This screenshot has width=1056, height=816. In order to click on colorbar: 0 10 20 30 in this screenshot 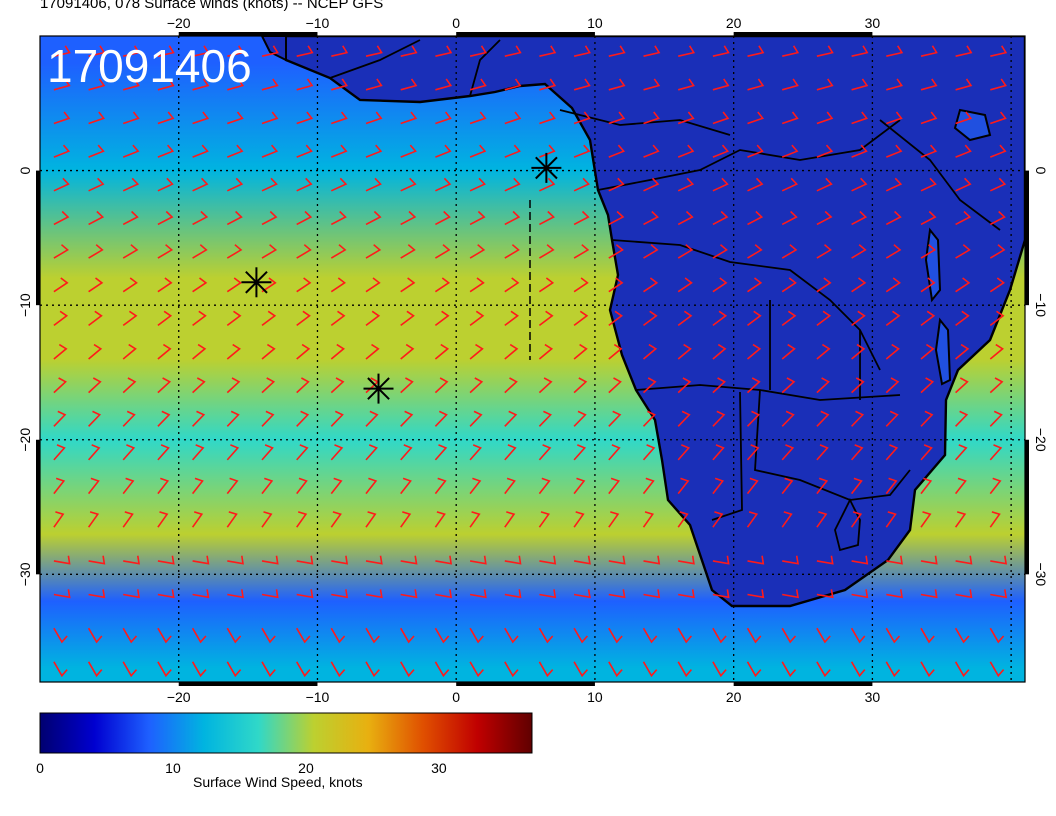, I will do `click(284, 744)`.